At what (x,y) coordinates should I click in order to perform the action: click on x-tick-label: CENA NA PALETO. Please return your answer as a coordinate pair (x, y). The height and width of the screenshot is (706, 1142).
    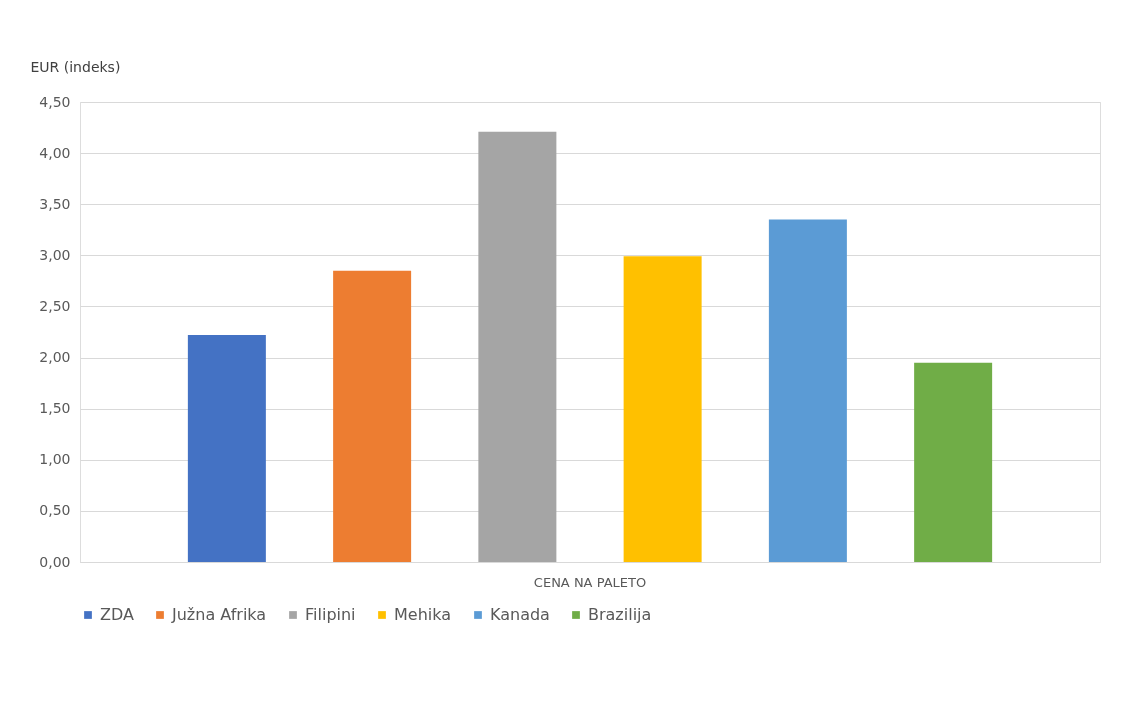
    Looking at the image, I should click on (590, 582).